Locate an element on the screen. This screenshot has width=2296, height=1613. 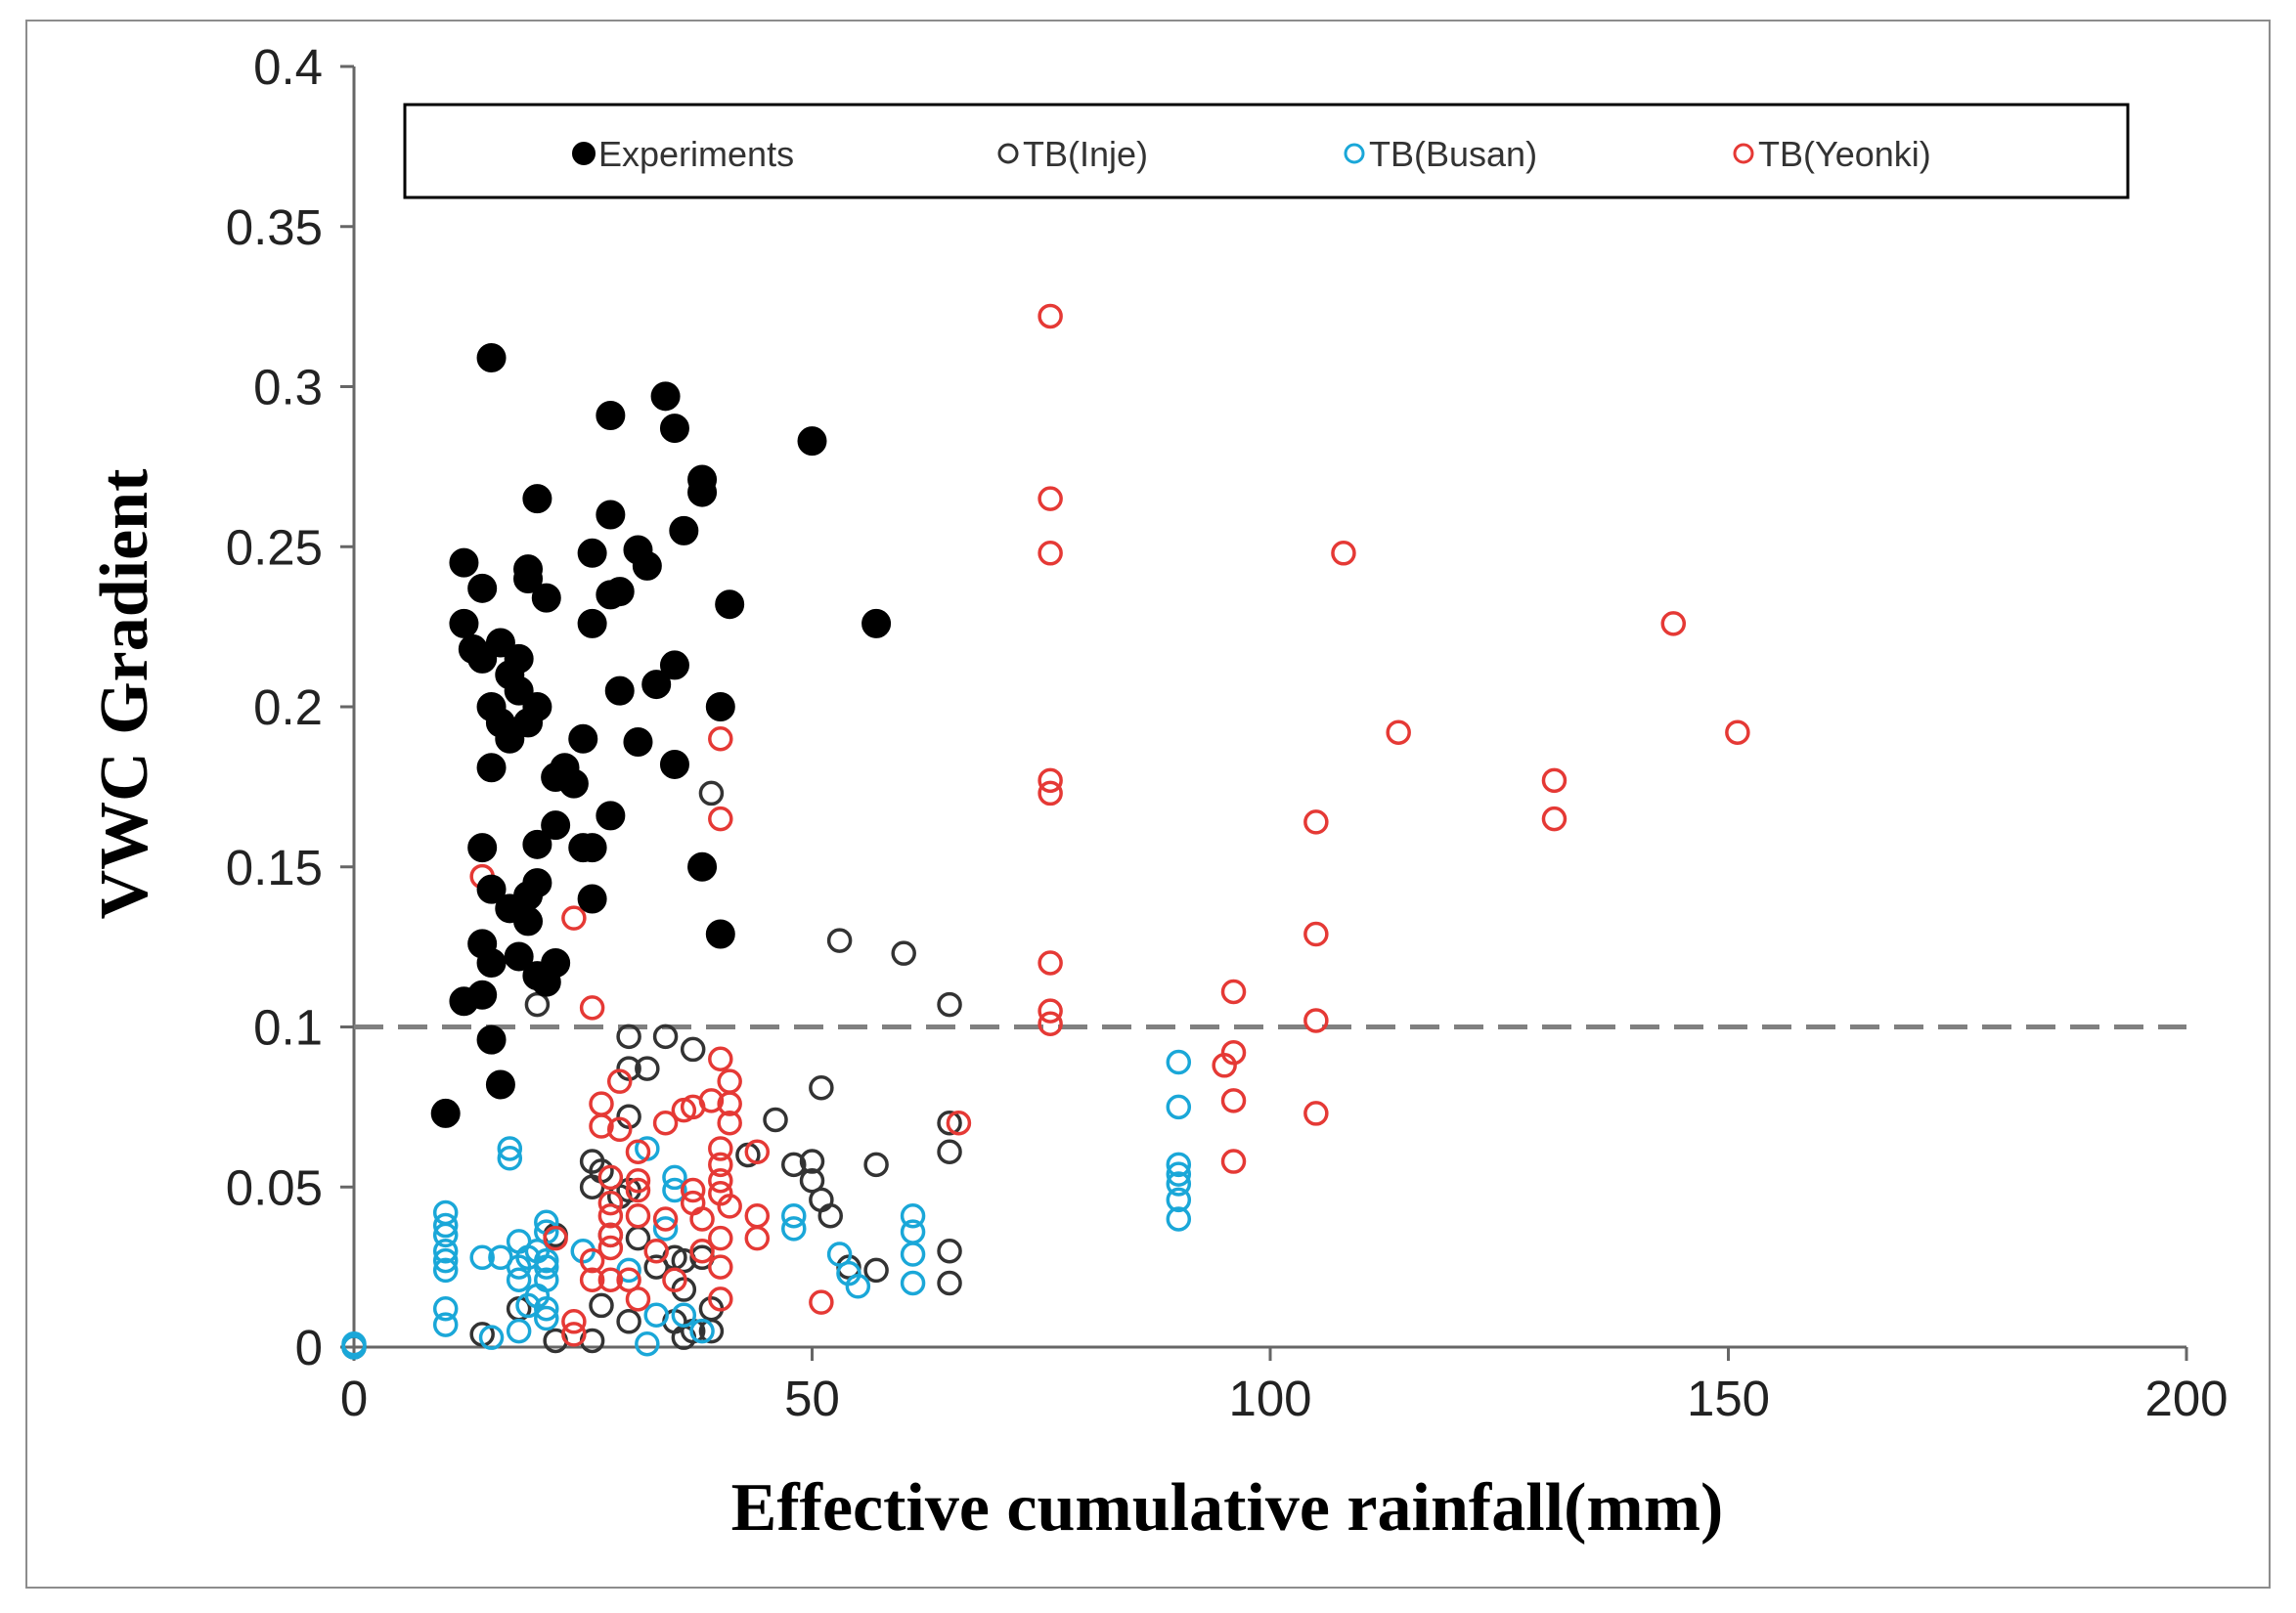
y-tick-label: 0.15 is located at coordinates (274, 867).